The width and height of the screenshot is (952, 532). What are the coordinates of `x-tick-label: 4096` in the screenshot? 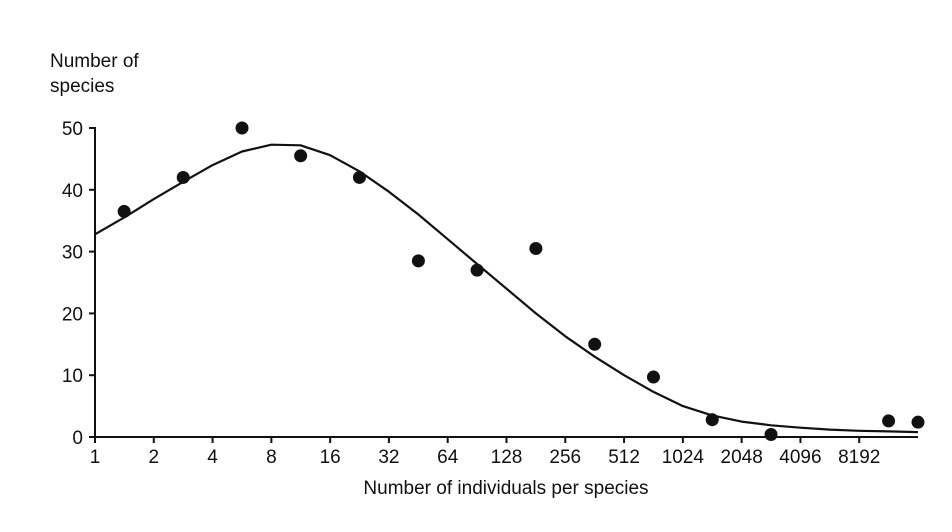 It's located at (800, 457).